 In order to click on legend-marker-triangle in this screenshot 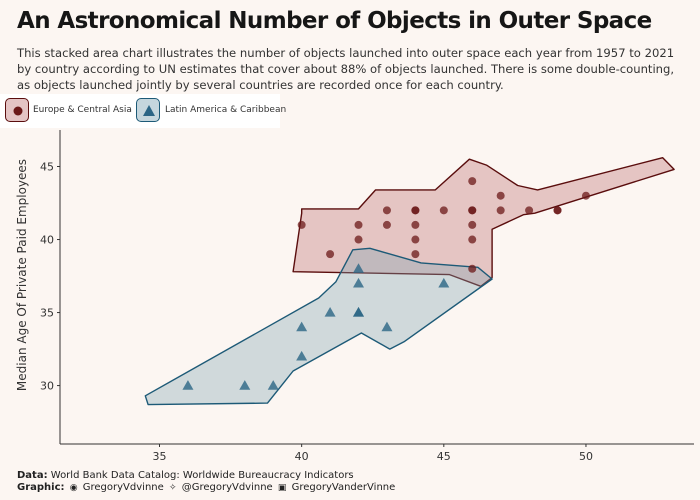, I will do `click(149, 110)`.